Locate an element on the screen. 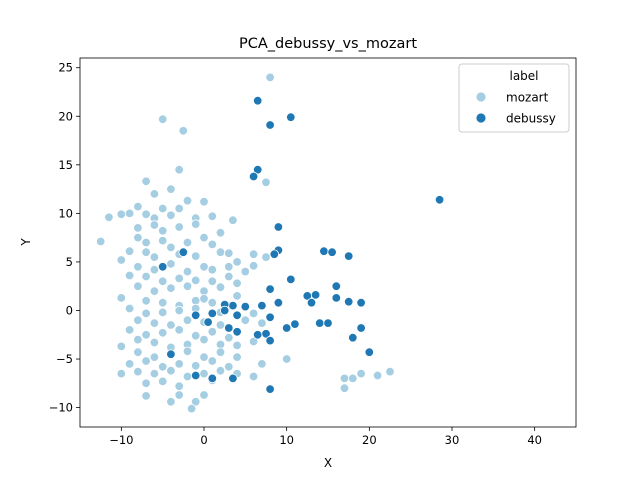 This screenshot has height=485, width=640. legend-label-mozart: mozart is located at coordinates (527, 98).